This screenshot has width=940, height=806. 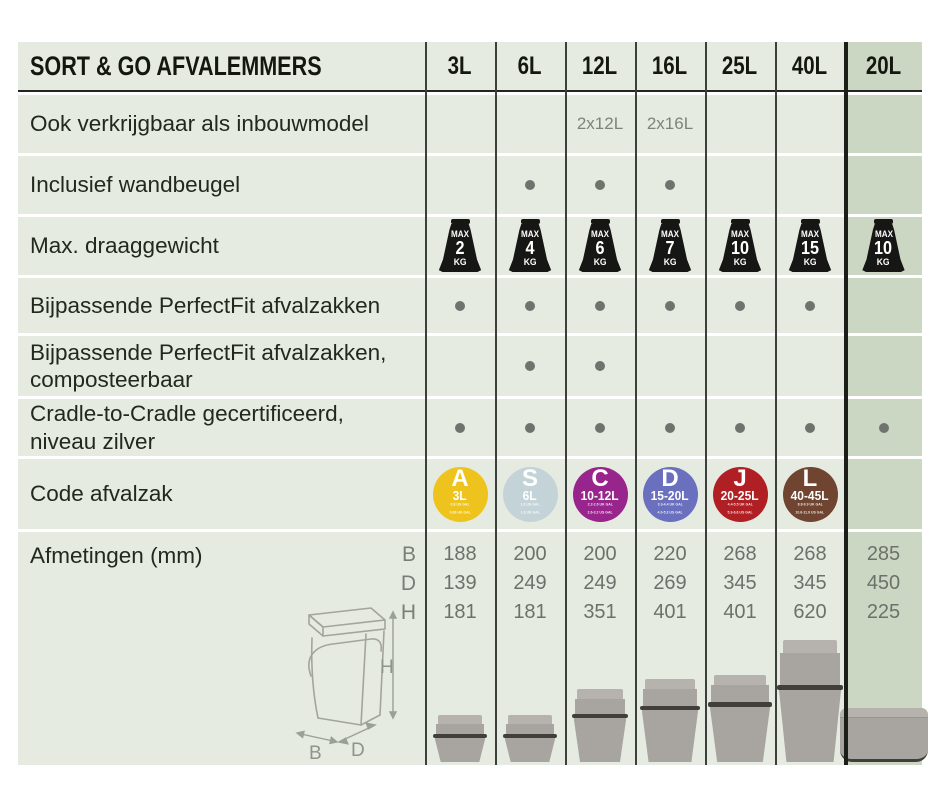 I want to click on inbouw-value: 2x12L, so click(x=600, y=123).